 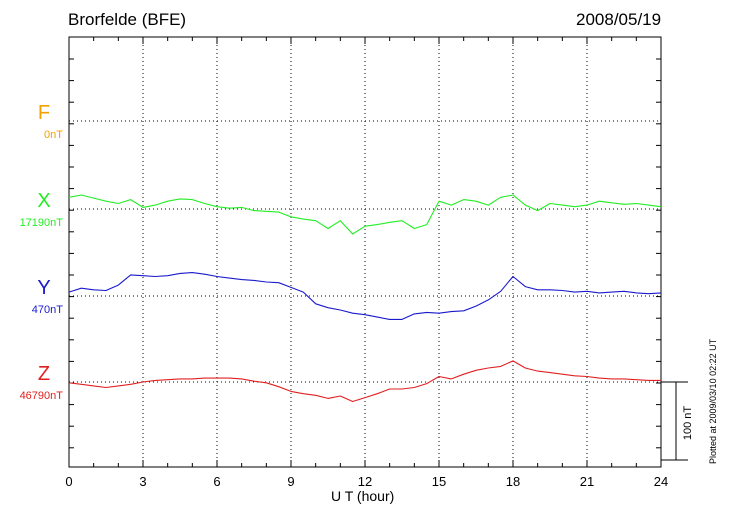 What do you see at coordinates (661, 481) in the screenshot?
I see `x-tick-label: 24` at bounding box center [661, 481].